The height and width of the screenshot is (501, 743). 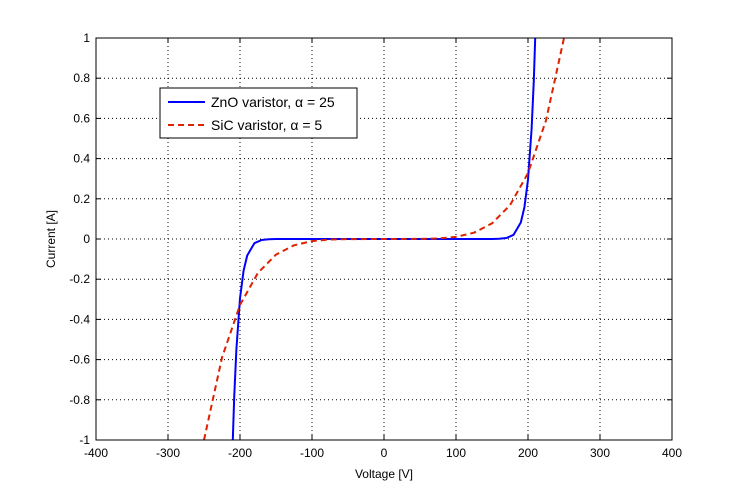 What do you see at coordinates (79, 319) in the screenshot?
I see `y-tick-label: -0.4` at bounding box center [79, 319].